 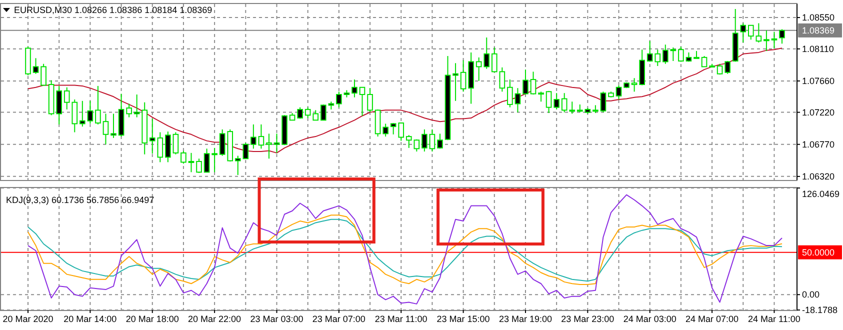 What do you see at coordinates (339, 319) in the screenshot?
I see `x-tick-label: 23 Mar 07:00` at bounding box center [339, 319].